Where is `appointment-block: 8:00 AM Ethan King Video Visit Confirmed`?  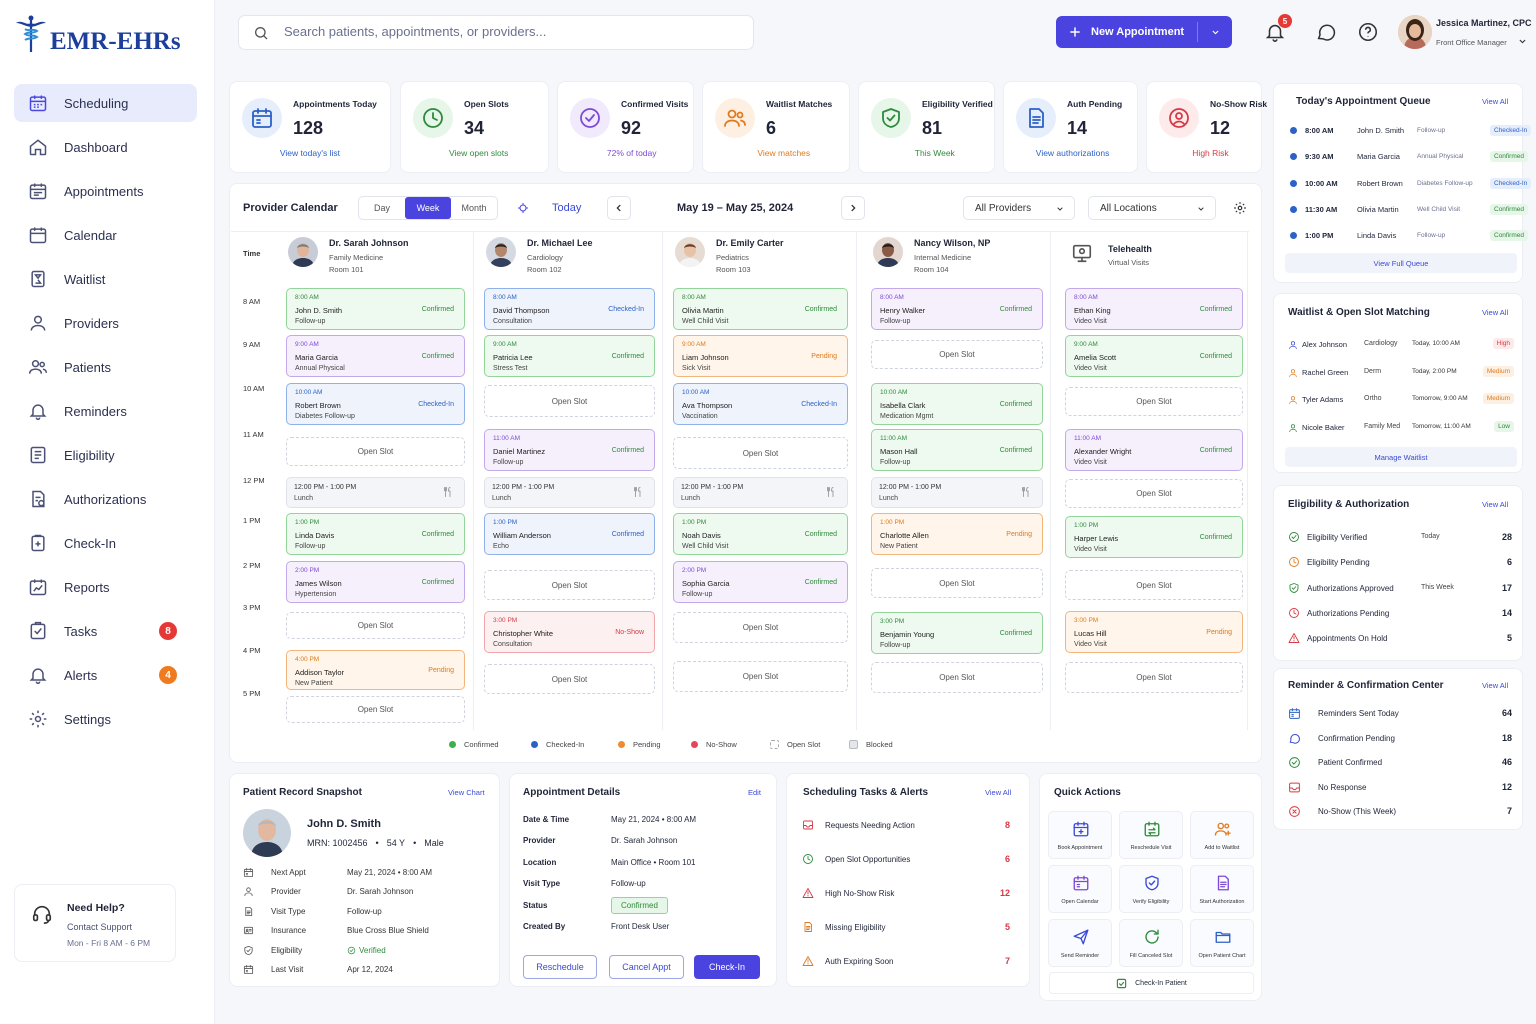
appointment-block: 8:00 AM Ethan King Video Visit Confirmed is located at coordinates (1154, 309).